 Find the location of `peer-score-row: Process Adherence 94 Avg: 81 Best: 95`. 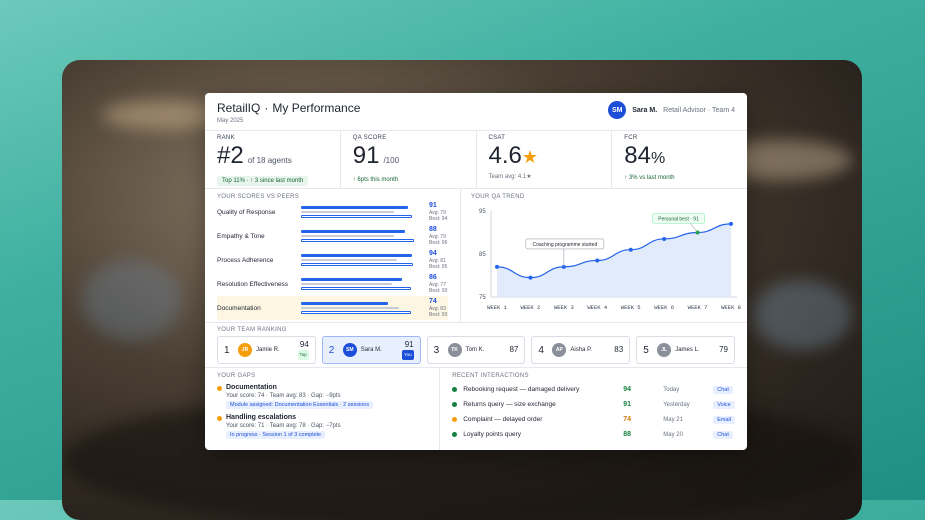

peer-score-row: Process Adherence 94 Avg: 81 Best: 95 is located at coordinates (332, 260).